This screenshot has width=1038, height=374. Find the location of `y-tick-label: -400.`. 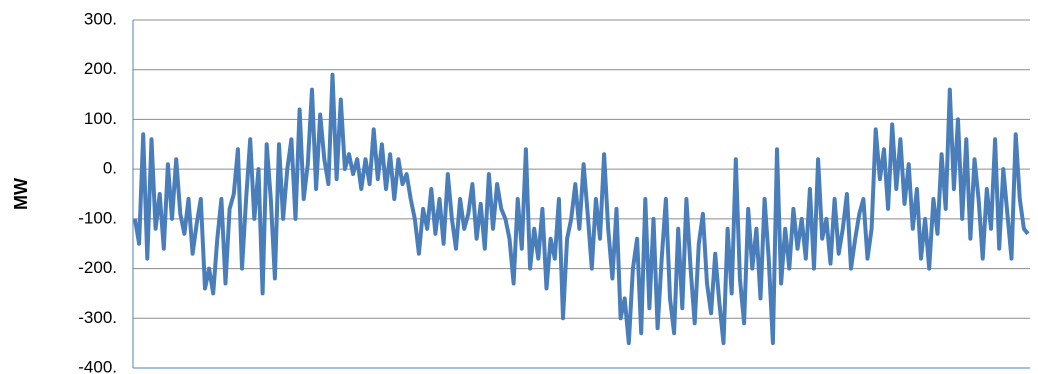

y-tick-label: -400. is located at coordinates (97, 365).